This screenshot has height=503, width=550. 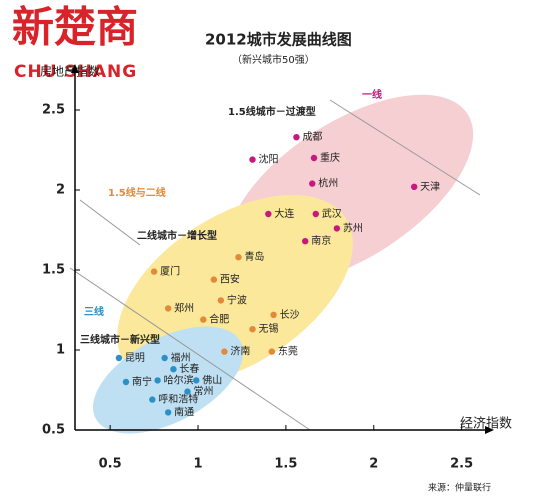 I want to click on point-label: 青岛, so click(x=254, y=256).